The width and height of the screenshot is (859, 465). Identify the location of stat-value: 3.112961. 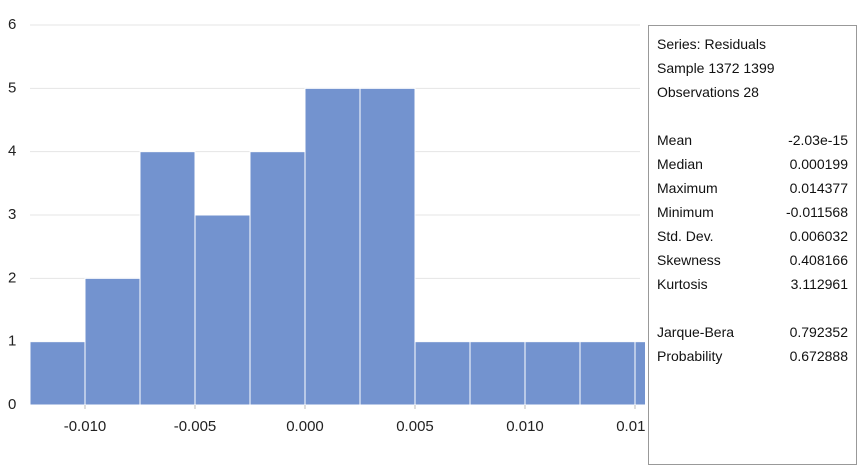
(819, 284).